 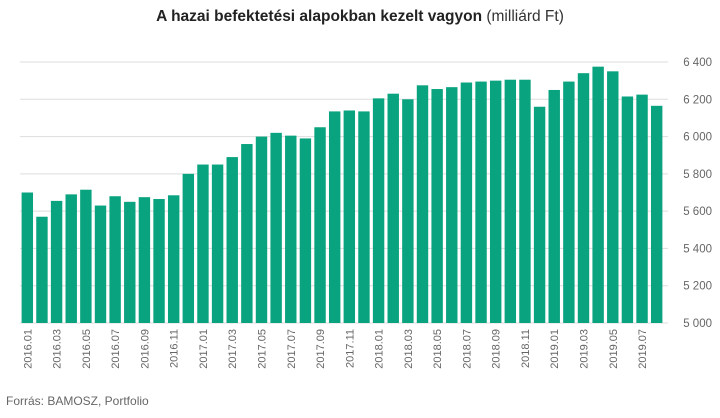 What do you see at coordinates (585, 349) in the screenshot?
I see `x-tick-label: 2019.03` at bounding box center [585, 349].